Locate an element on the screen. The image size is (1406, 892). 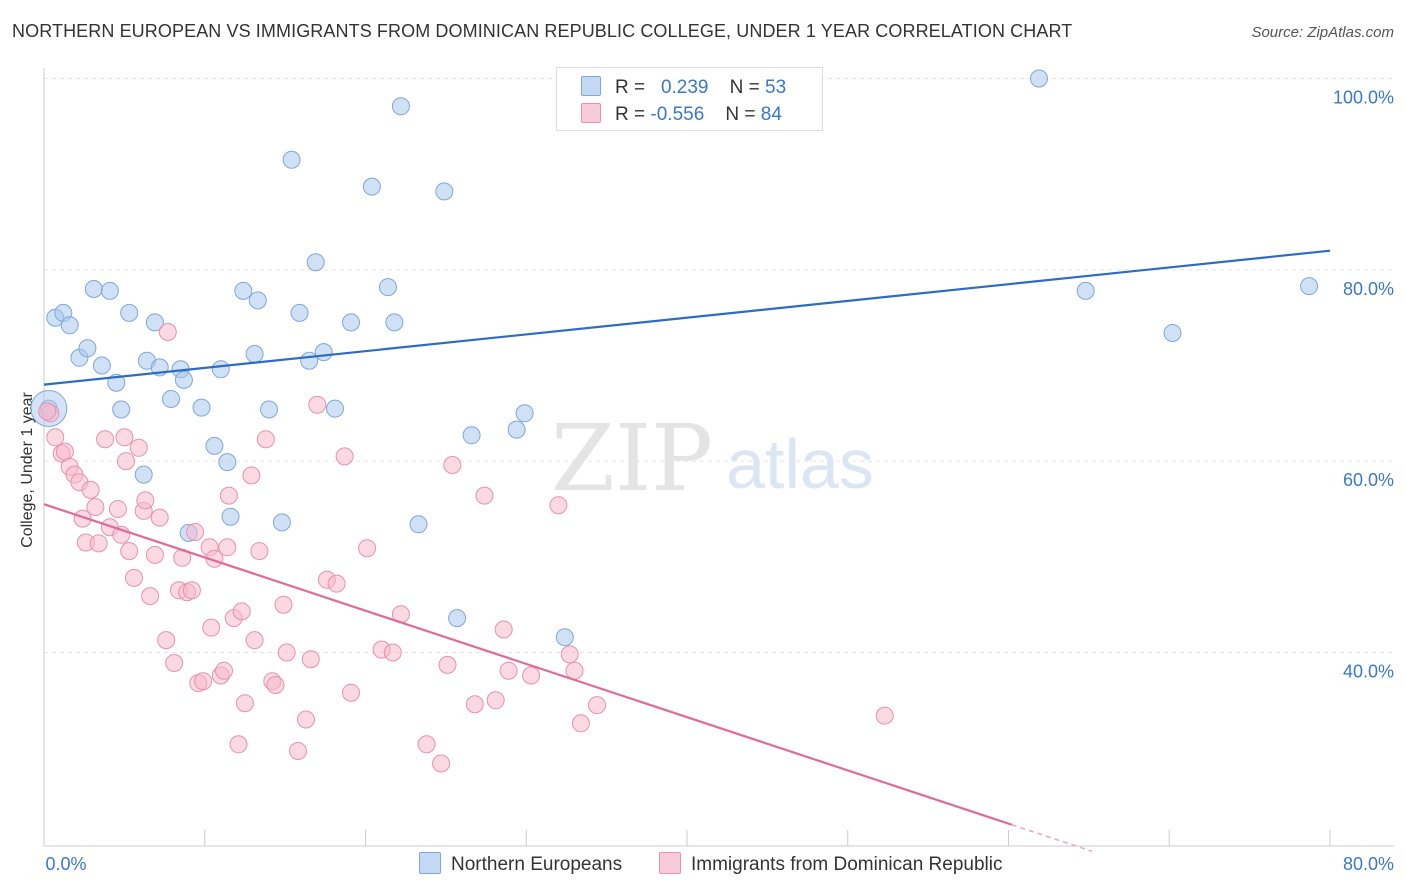
legend-swatch-pink is located at coordinates (591, 113).